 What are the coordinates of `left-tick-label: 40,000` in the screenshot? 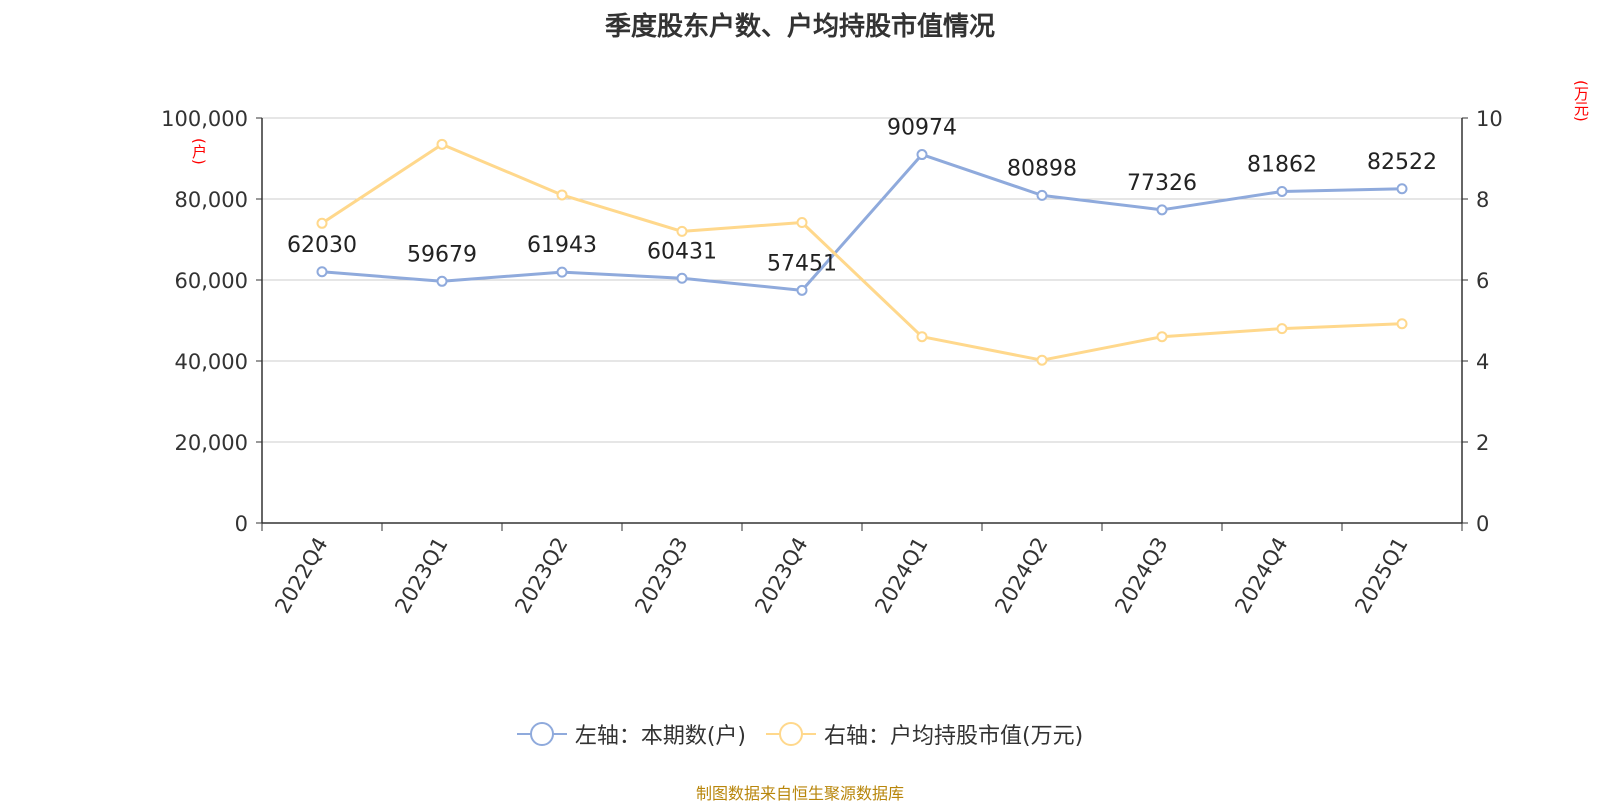 It's located at (211, 362).